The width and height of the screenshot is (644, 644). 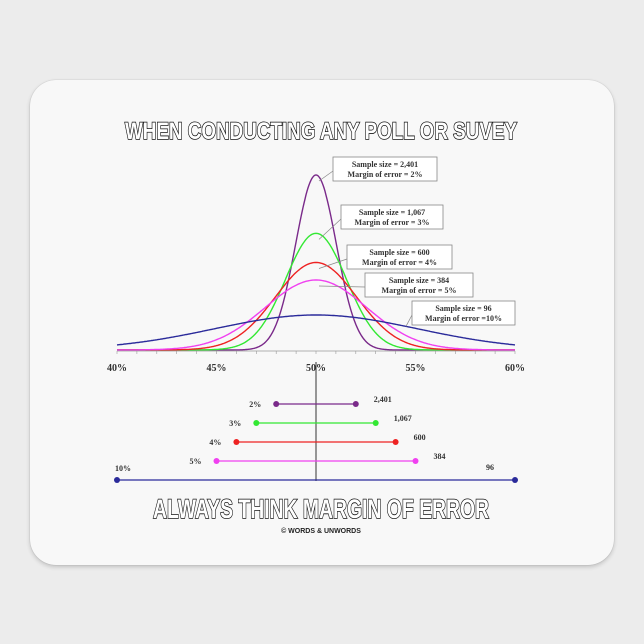 I want to click on label-sample-size: Sample size = 2,401, so click(x=385, y=164).